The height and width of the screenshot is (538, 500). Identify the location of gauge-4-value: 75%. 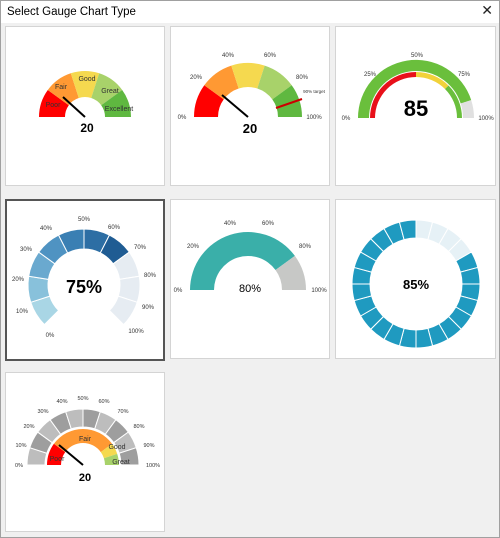
(84, 287).